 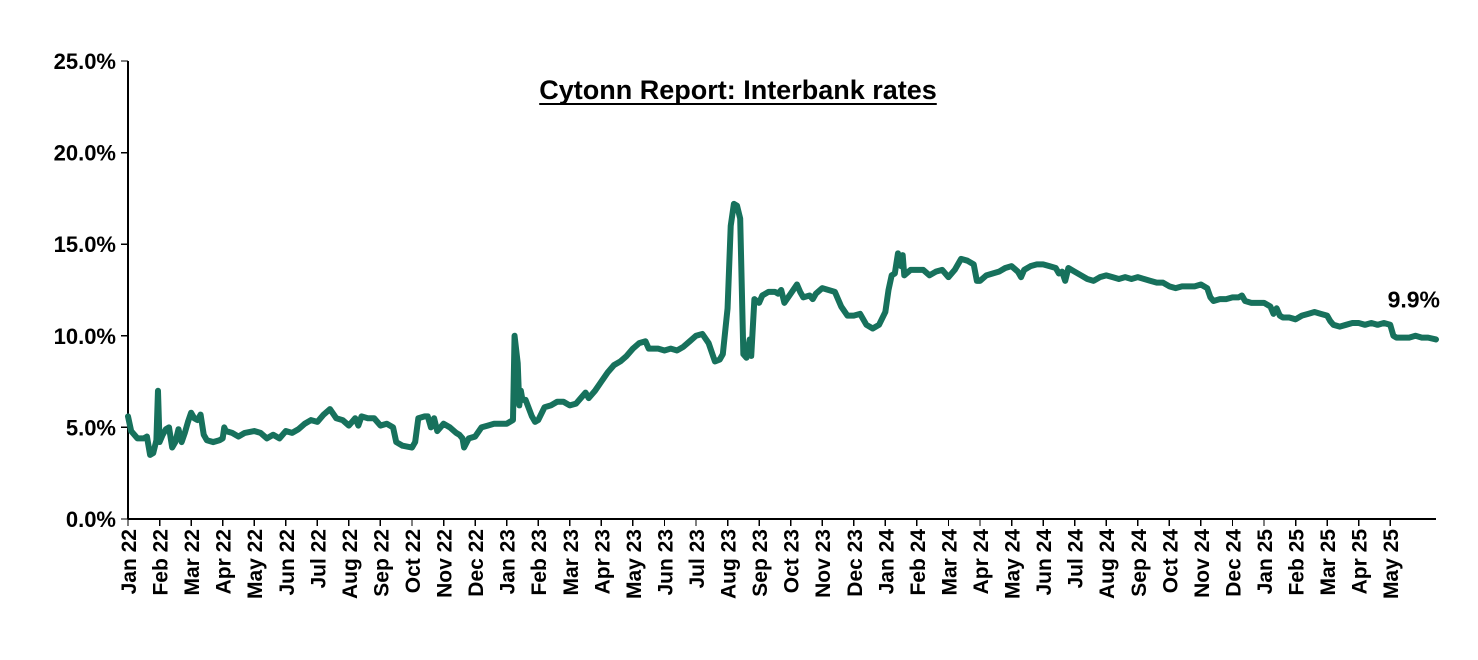 What do you see at coordinates (949, 562) in the screenshot?
I see `x-tick-label: Mar 24` at bounding box center [949, 562].